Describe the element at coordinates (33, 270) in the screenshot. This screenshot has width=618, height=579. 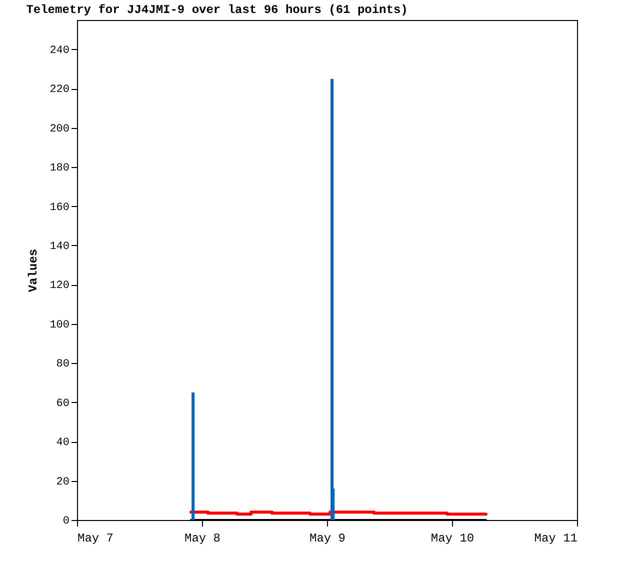
I see `y-axis-title: Values` at that location.